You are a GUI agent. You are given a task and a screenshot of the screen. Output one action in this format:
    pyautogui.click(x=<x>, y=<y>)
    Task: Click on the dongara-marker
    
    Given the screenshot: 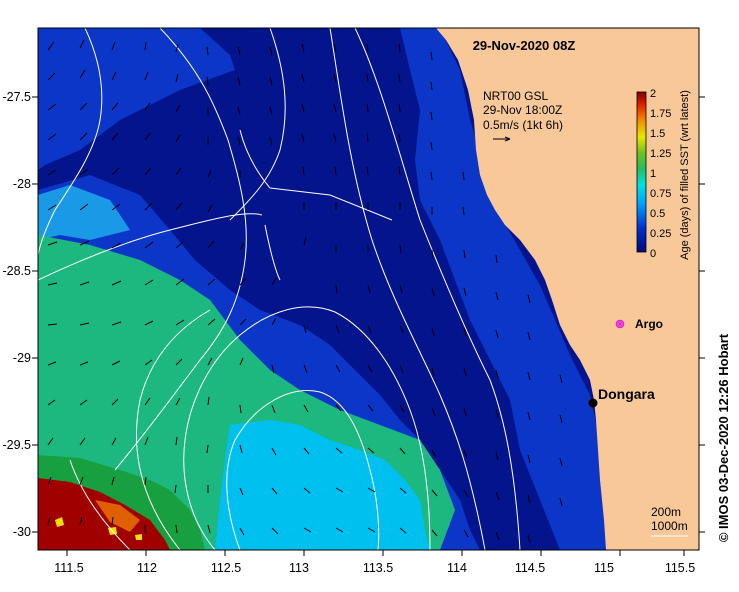 What is the action you would take?
    pyautogui.click(x=593, y=403)
    